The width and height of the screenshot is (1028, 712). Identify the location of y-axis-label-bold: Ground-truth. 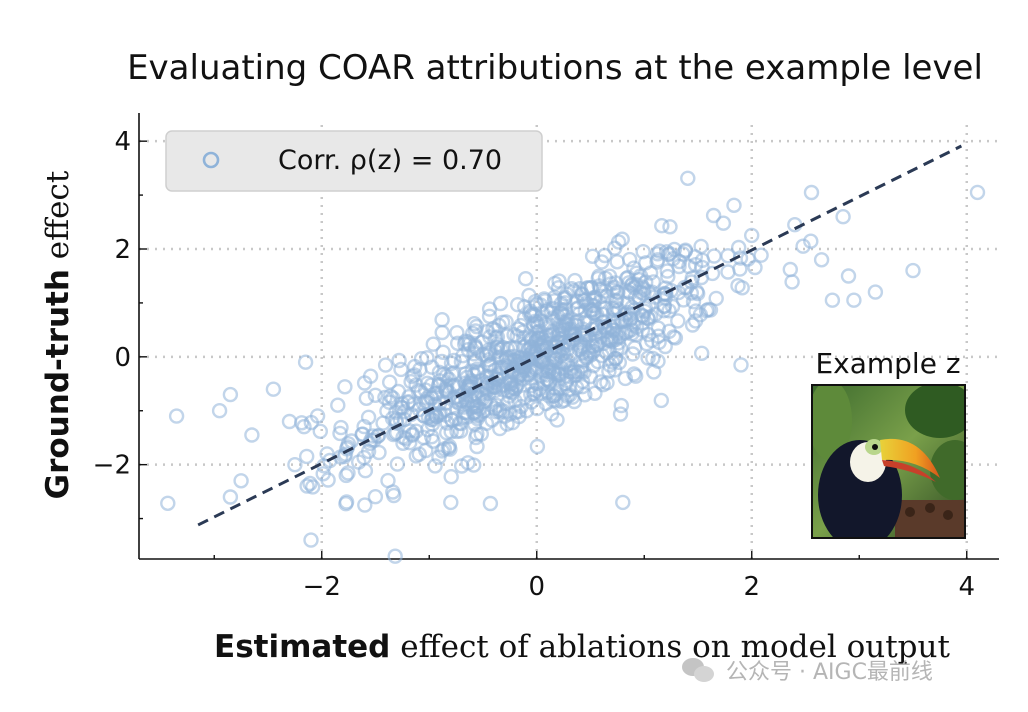
(58, 384).